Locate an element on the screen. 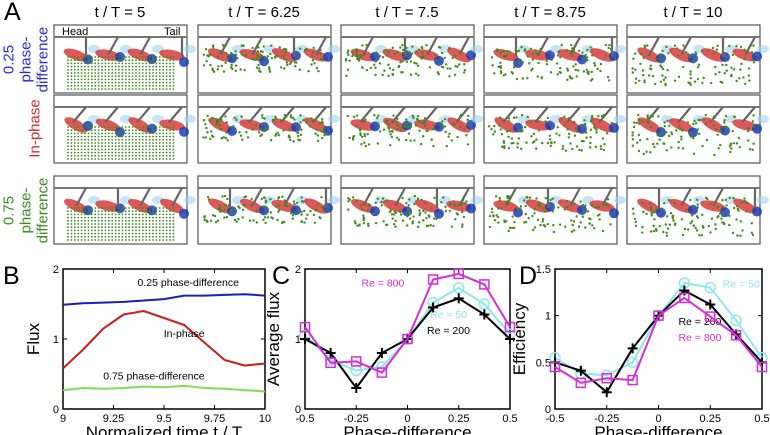  vorticity-red is located at coordinates (108, 125).